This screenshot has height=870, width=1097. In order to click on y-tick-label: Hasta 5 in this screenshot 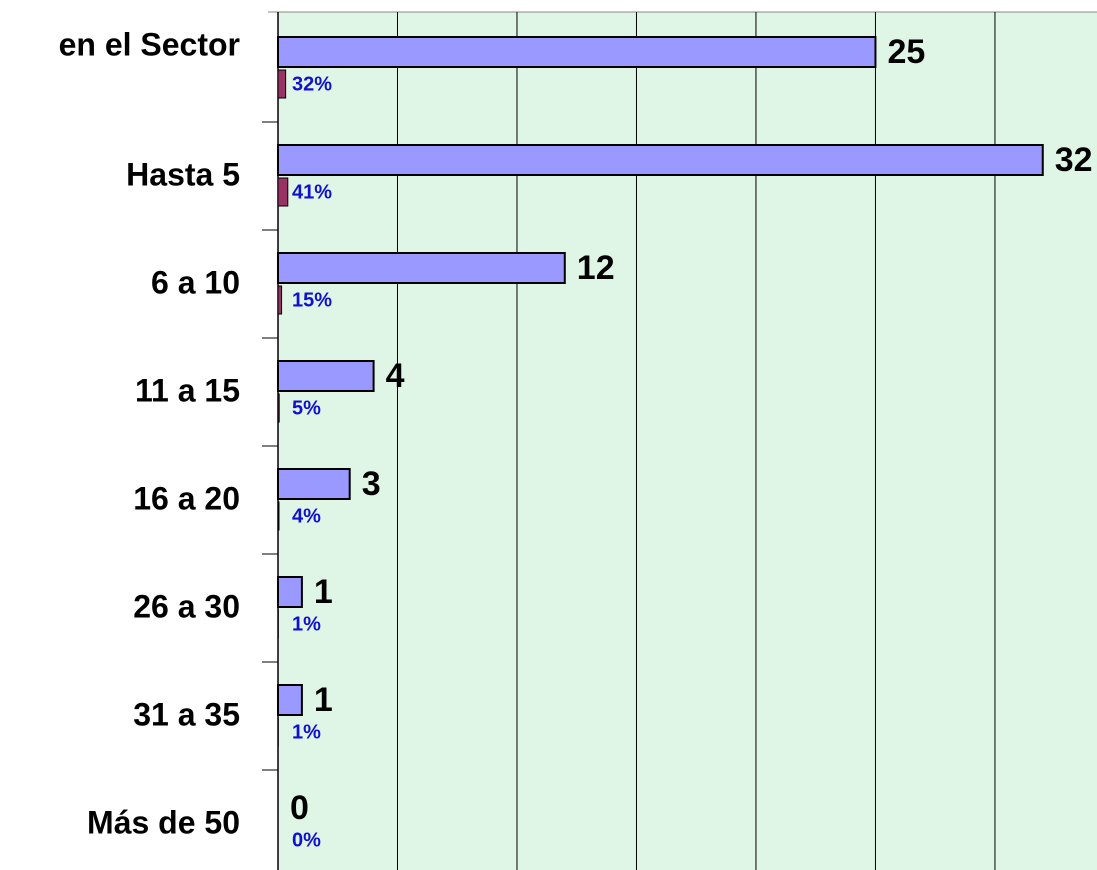, I will do `click(183, 174)`.